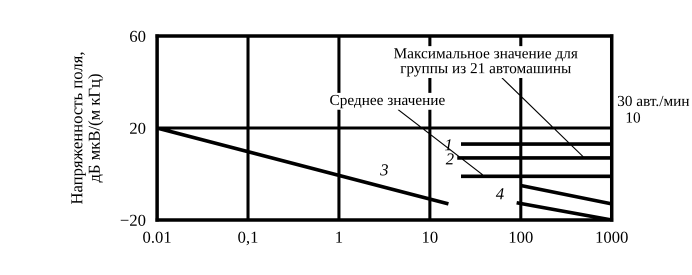 This screenshot has height=275, width=692. Describe the element at coordinates (447, 144) in the screenshot. I see `series-label: 1` at that location.